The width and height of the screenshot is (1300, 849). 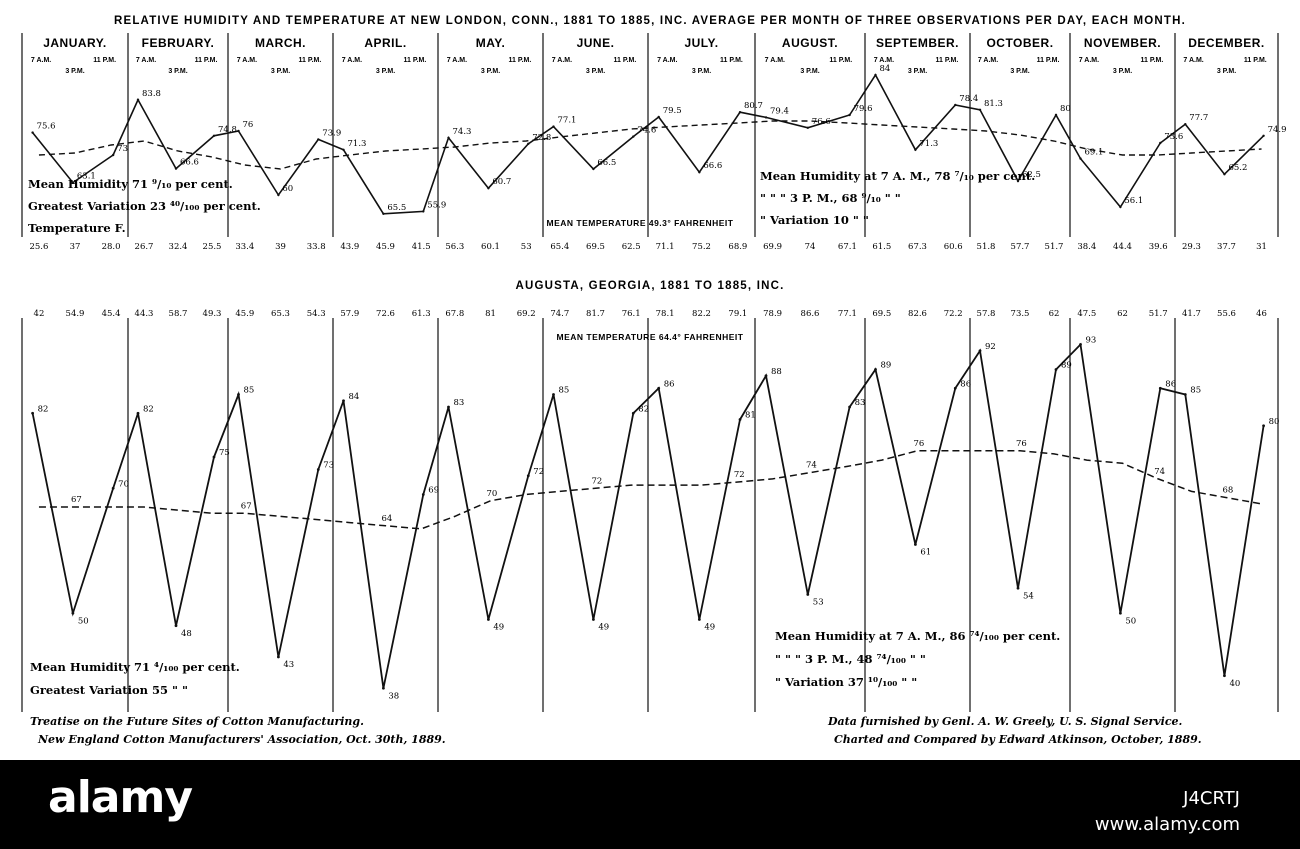 I want to click on watermark-bar, so click(x=650, y=804).